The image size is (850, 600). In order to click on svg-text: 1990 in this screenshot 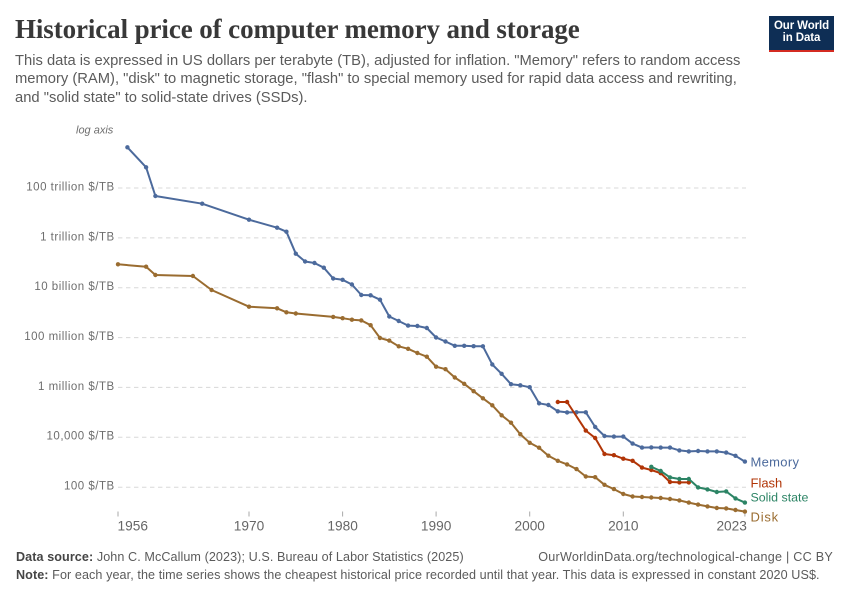, I will do `click(436, 526)`.